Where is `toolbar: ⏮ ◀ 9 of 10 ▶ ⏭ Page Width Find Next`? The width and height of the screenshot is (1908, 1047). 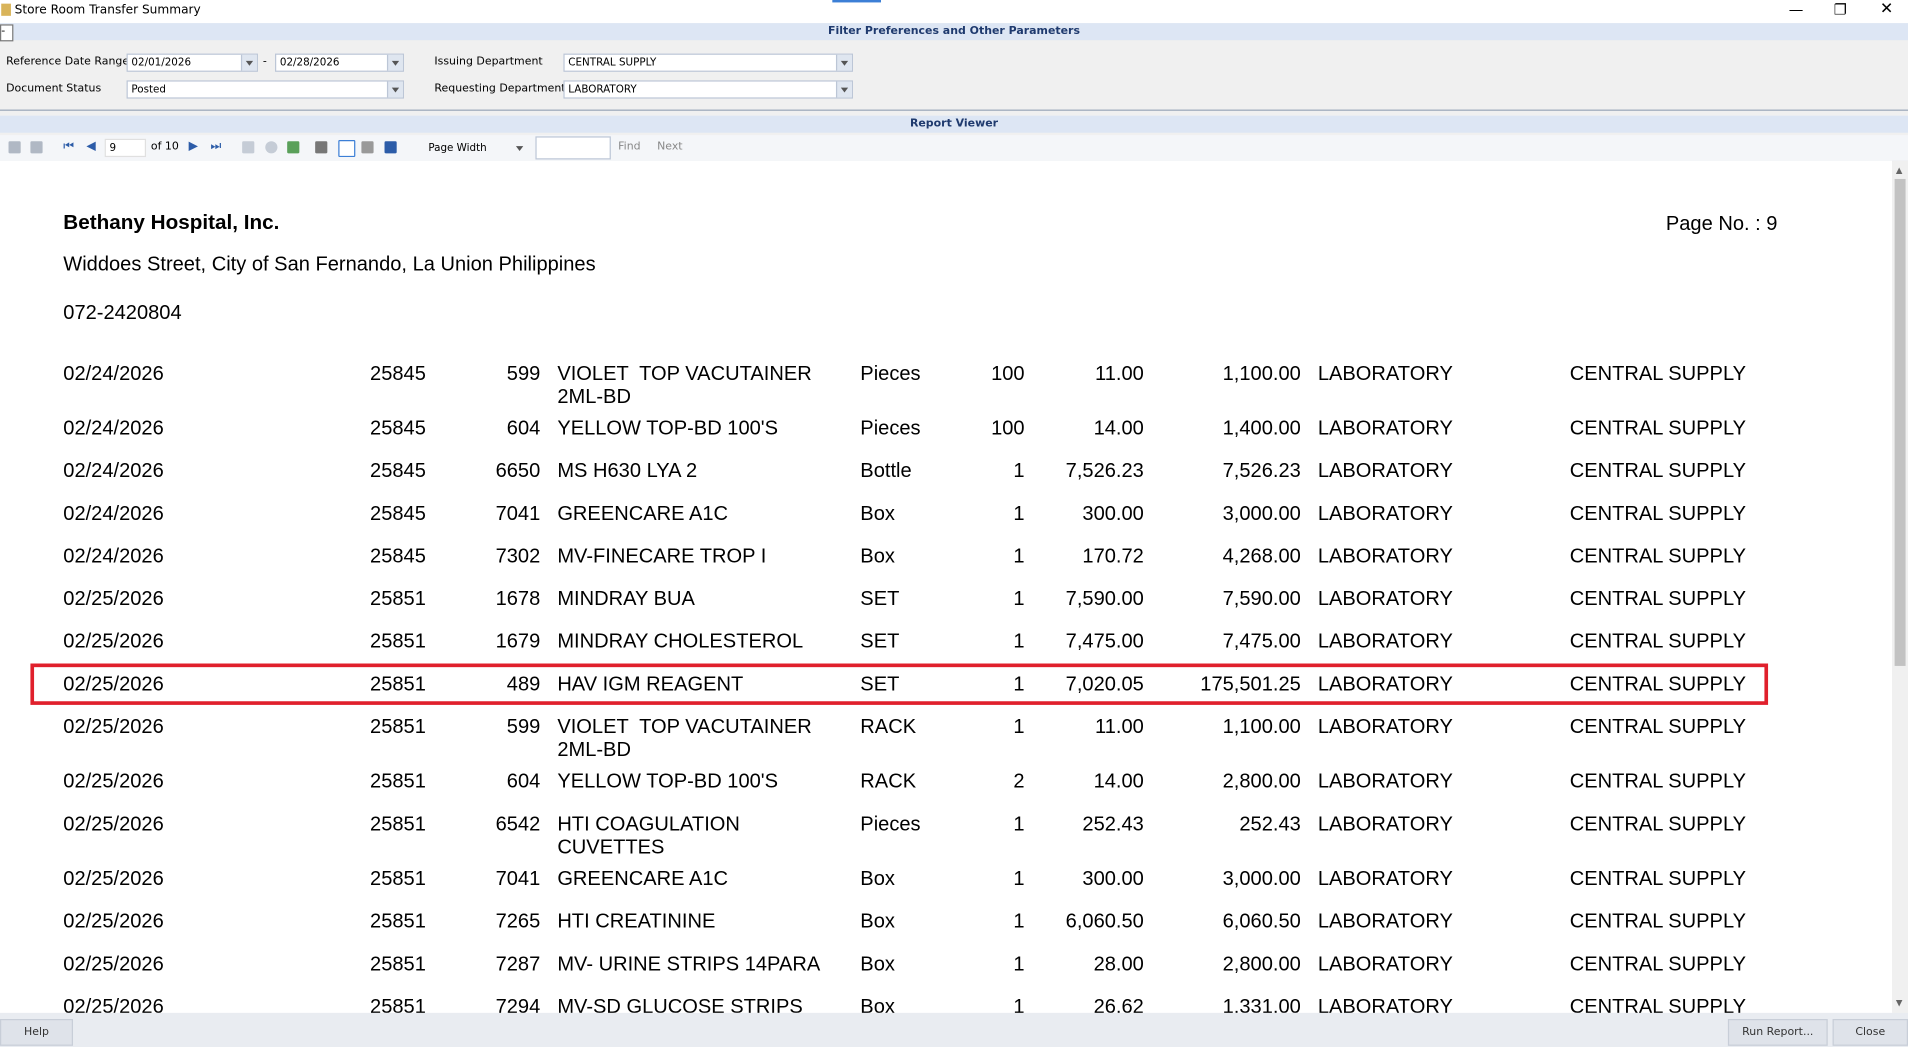
toolbar: ⏮ ◀ 9 of 10 ▶ ⏭ Page Width Find Next is located at coordinates (954, 148).